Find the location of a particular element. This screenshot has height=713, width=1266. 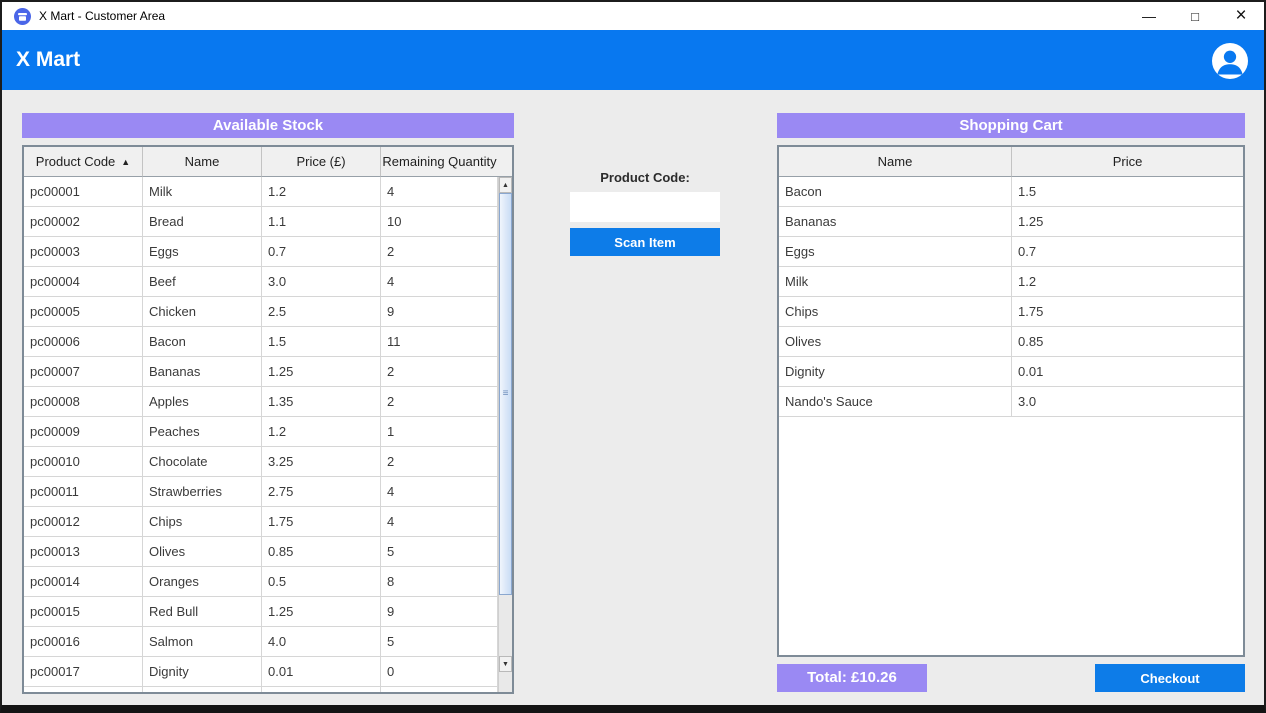

cell-quantity: 8 is located at coordinates (439, 582).